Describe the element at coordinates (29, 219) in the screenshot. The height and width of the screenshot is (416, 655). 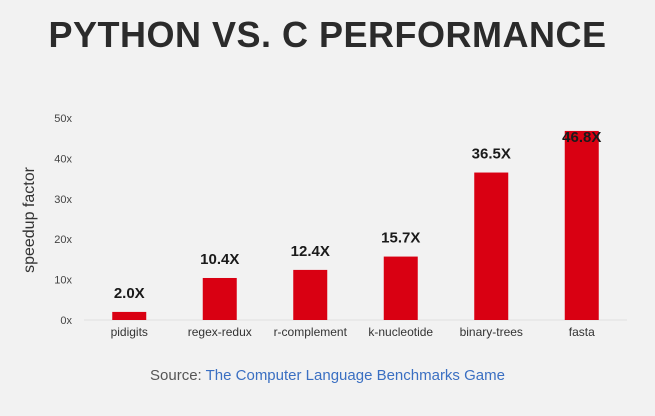
I see `y-axis-label: speedup factor` at that location.